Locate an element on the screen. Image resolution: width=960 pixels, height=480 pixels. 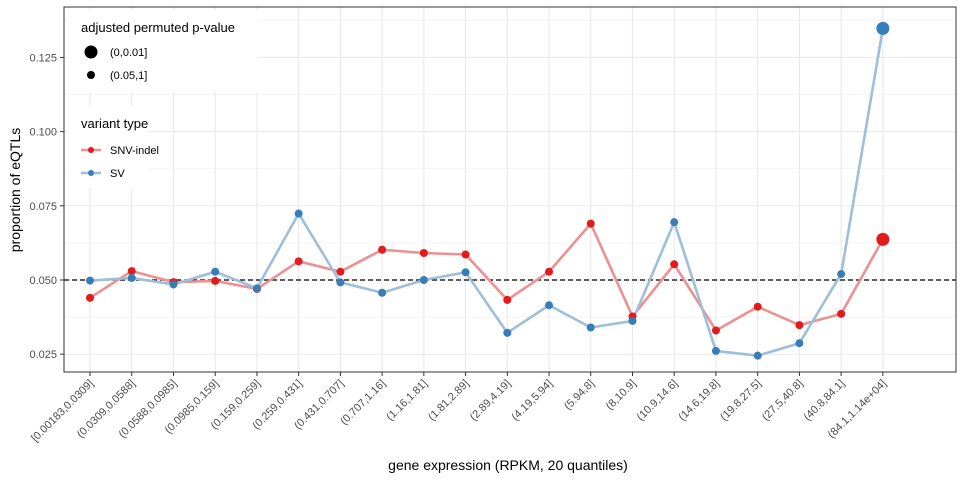
y-axis: 0.025 0.050 0.075 0.100 0.125 is located at coordinates (46, 206).